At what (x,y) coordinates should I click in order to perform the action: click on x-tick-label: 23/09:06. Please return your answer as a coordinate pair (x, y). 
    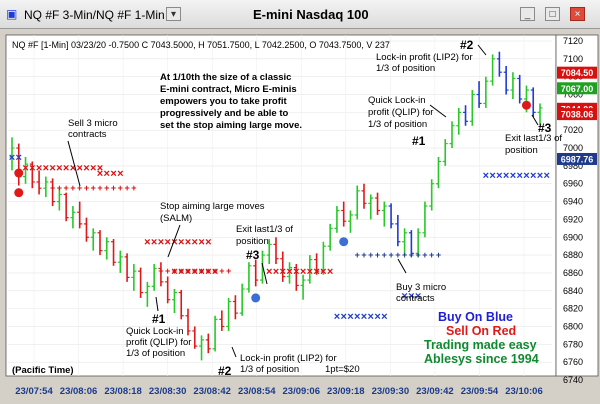
    Looking at the image, I should click on (302, 391).